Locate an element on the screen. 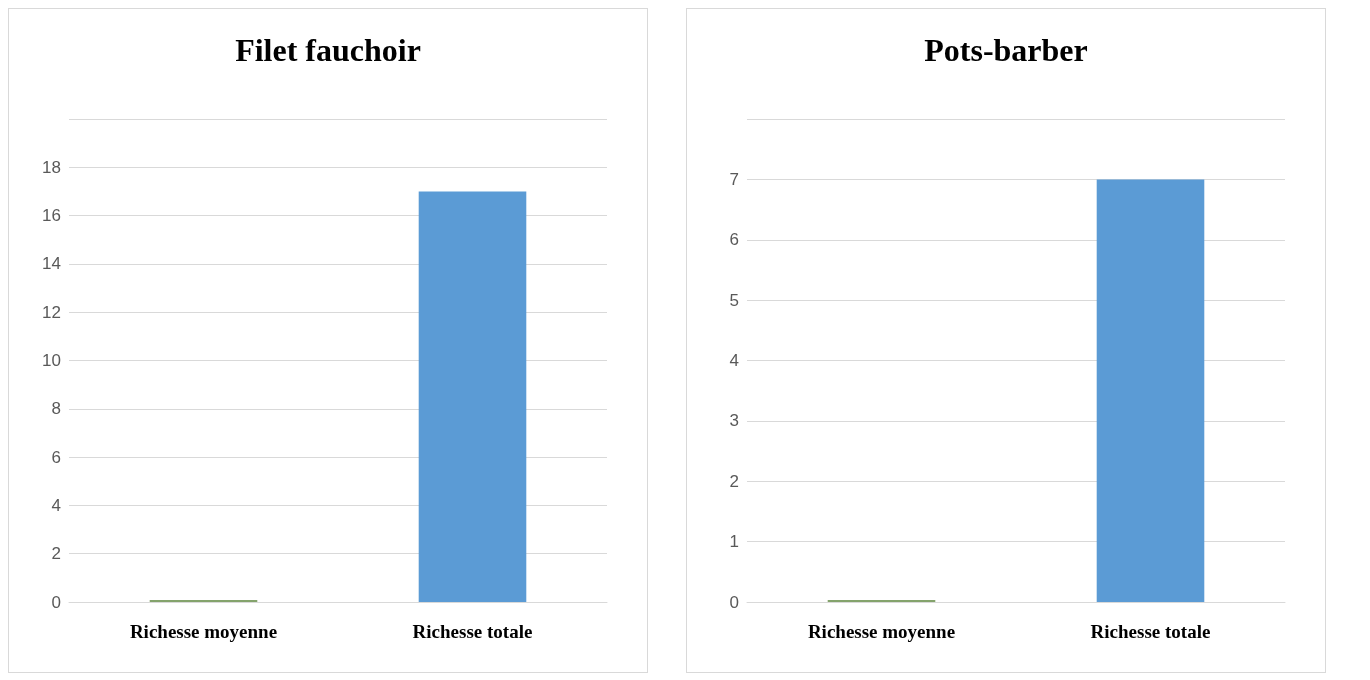  y-tick-label: 16 is located at coordinates (51, 216).